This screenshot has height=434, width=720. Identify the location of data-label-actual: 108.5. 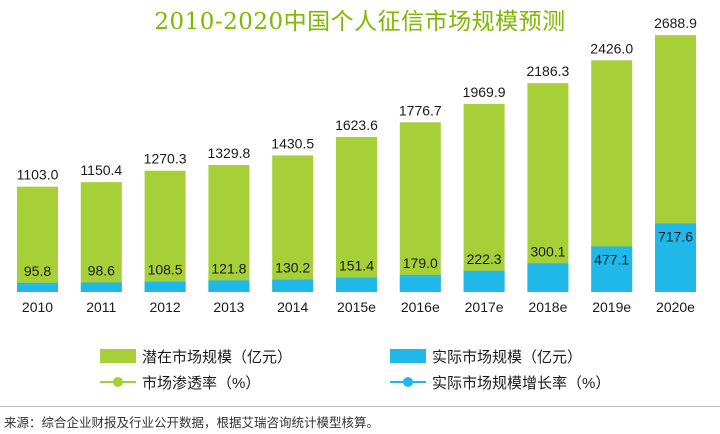
(165, 270).